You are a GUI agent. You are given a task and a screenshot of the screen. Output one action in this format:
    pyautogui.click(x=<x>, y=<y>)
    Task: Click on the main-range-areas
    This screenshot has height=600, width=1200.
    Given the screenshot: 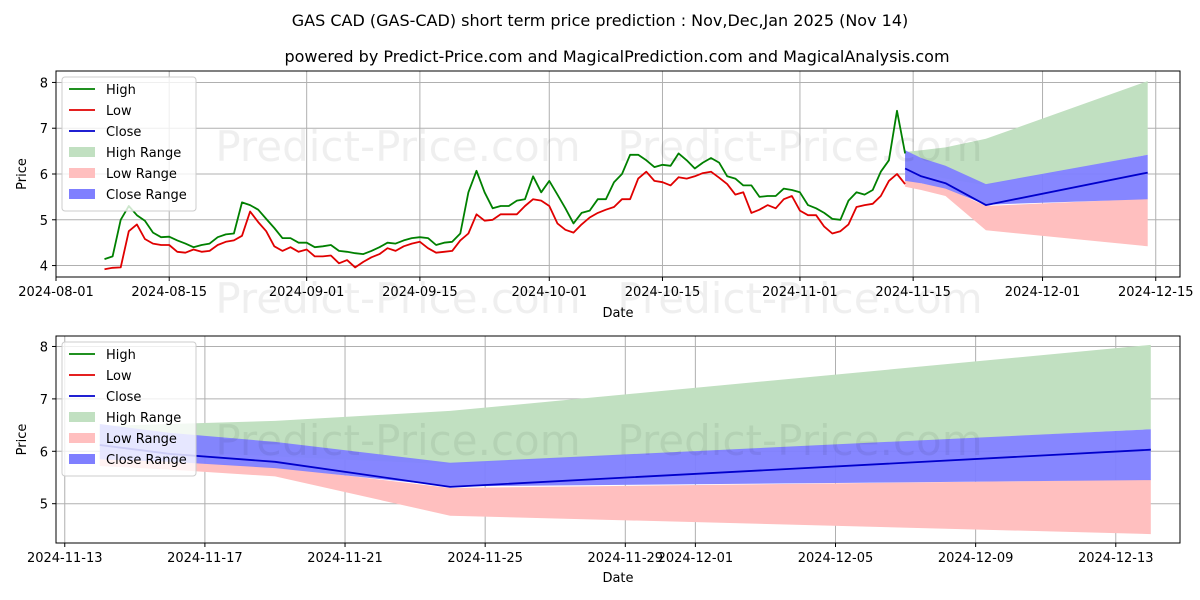 What is the action you would take?
    pyautogui.click(x=1026, y=164)
    